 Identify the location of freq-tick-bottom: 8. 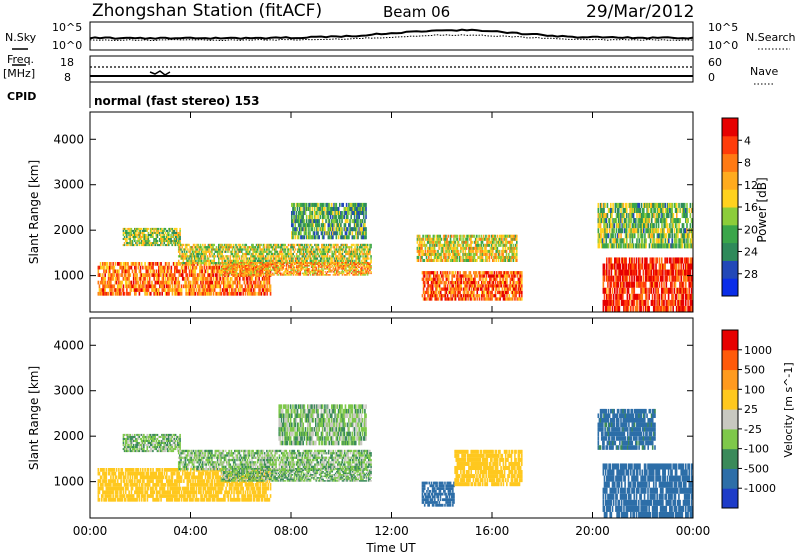
(67, 77).